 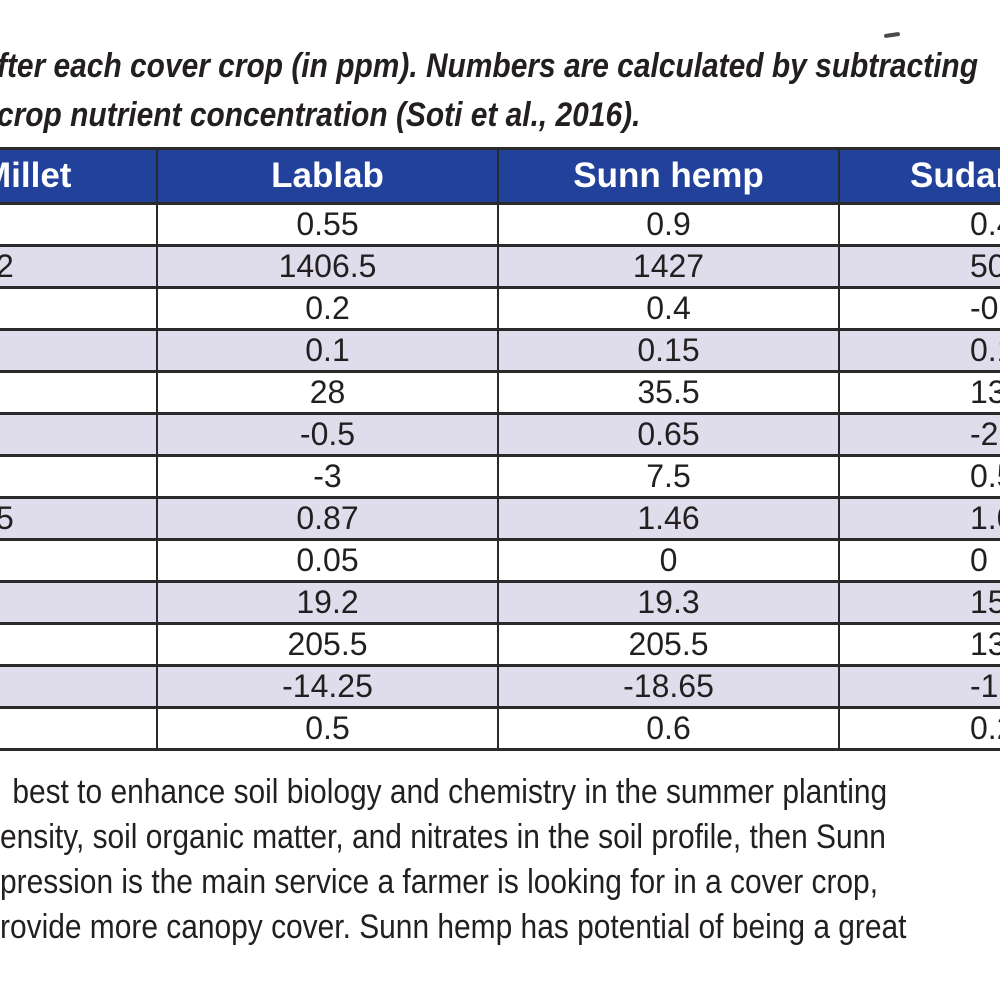 I want to click on table-cell: 7.5, so click(x=668, y=476).